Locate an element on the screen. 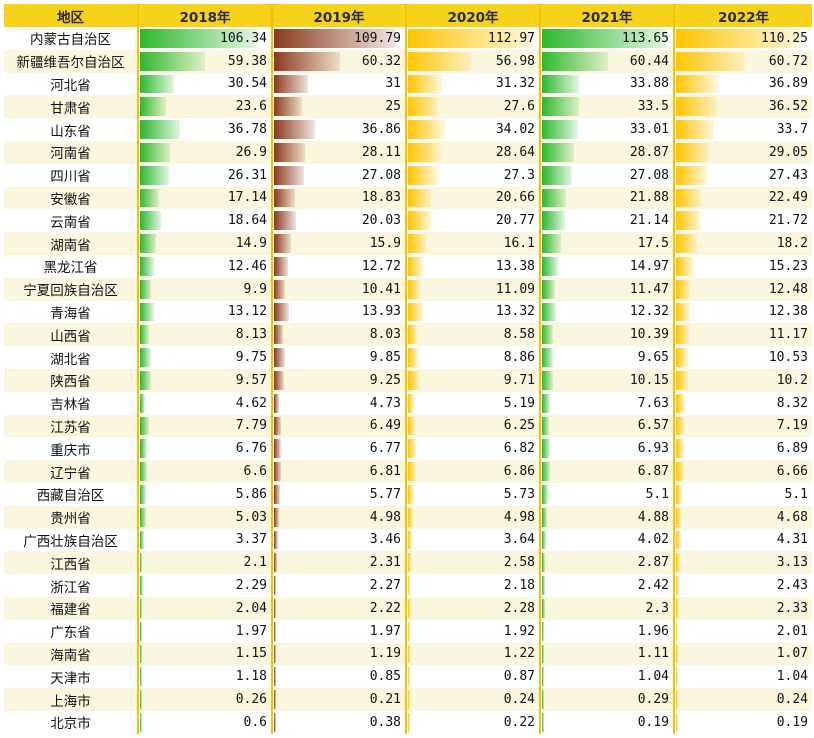 The height and width of the screenshot is (738, 814). header-2022: 2022年 is located at coordinates (742, 15).